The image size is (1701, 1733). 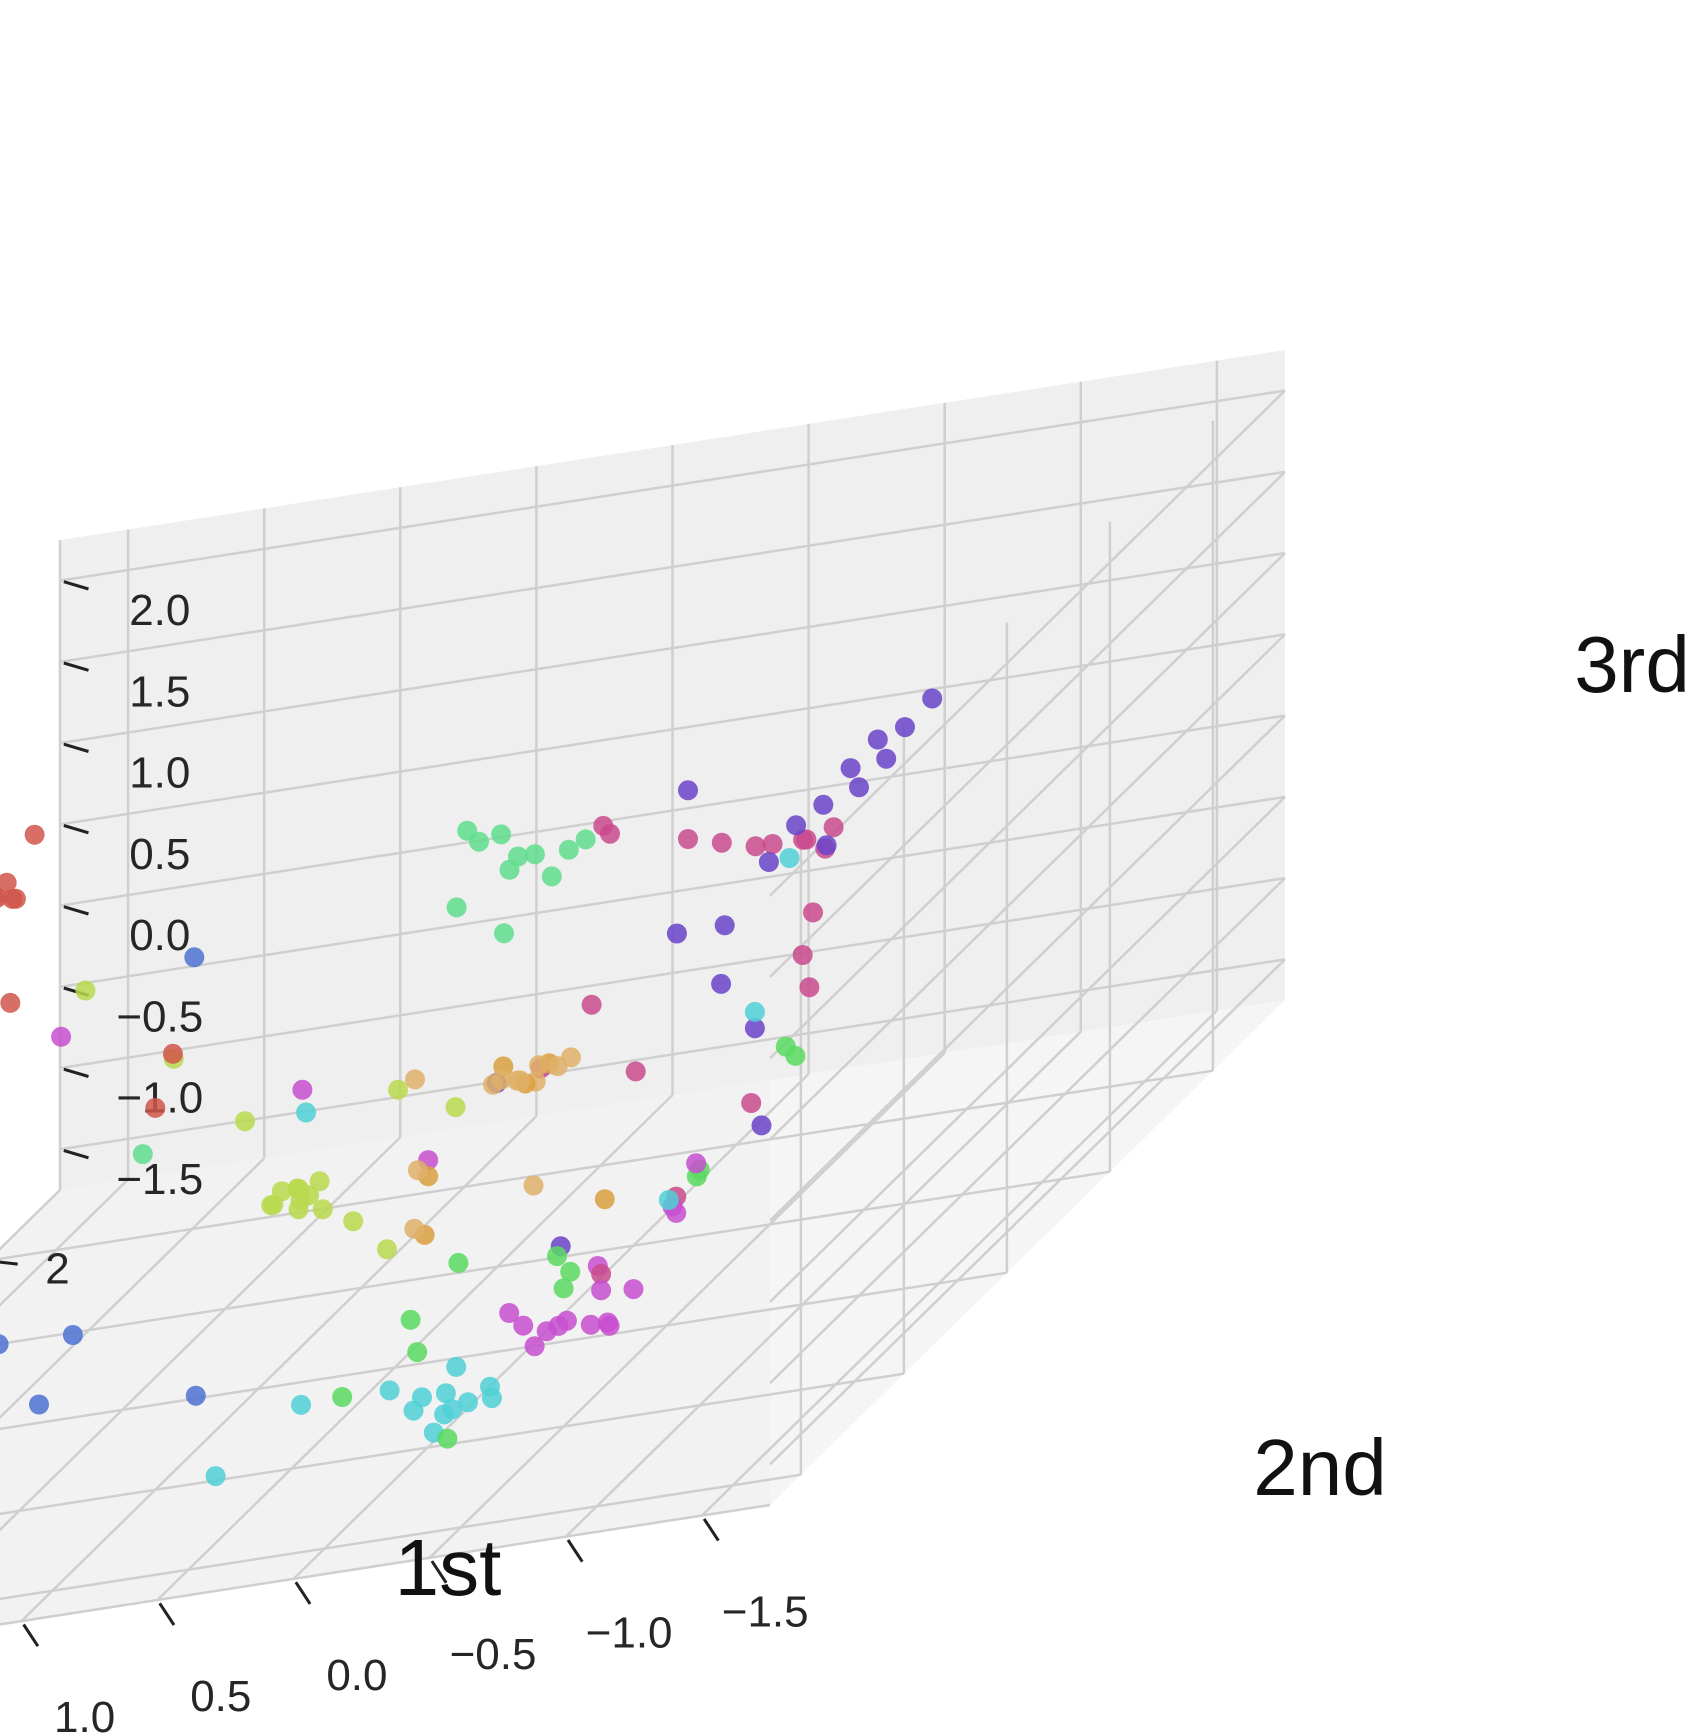 I want to click on z-tick-label: 2.0, so click(x=159, y=610).